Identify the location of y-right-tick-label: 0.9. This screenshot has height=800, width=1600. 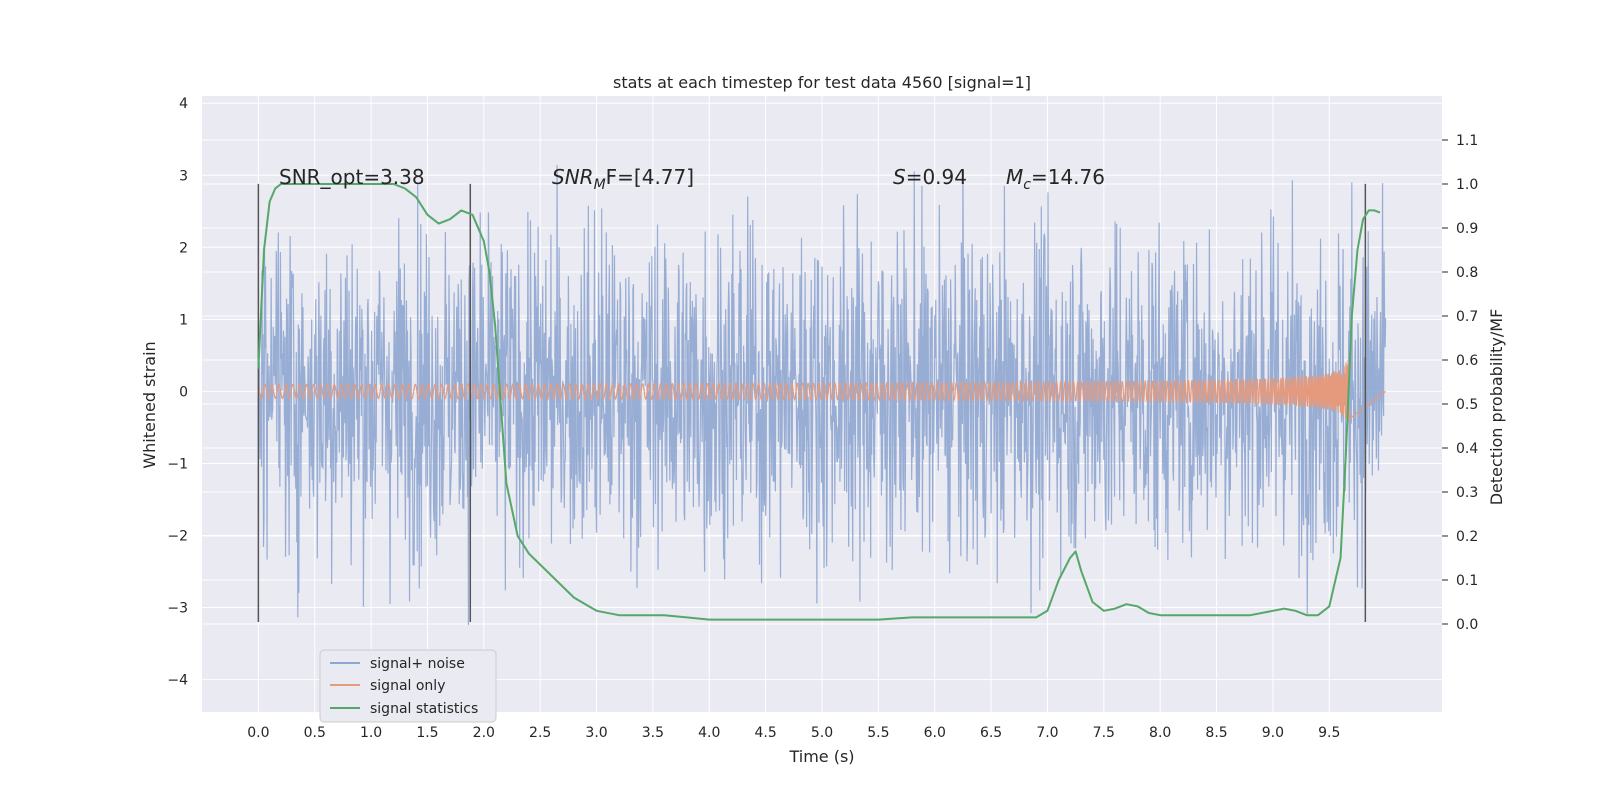
(1467, 229).